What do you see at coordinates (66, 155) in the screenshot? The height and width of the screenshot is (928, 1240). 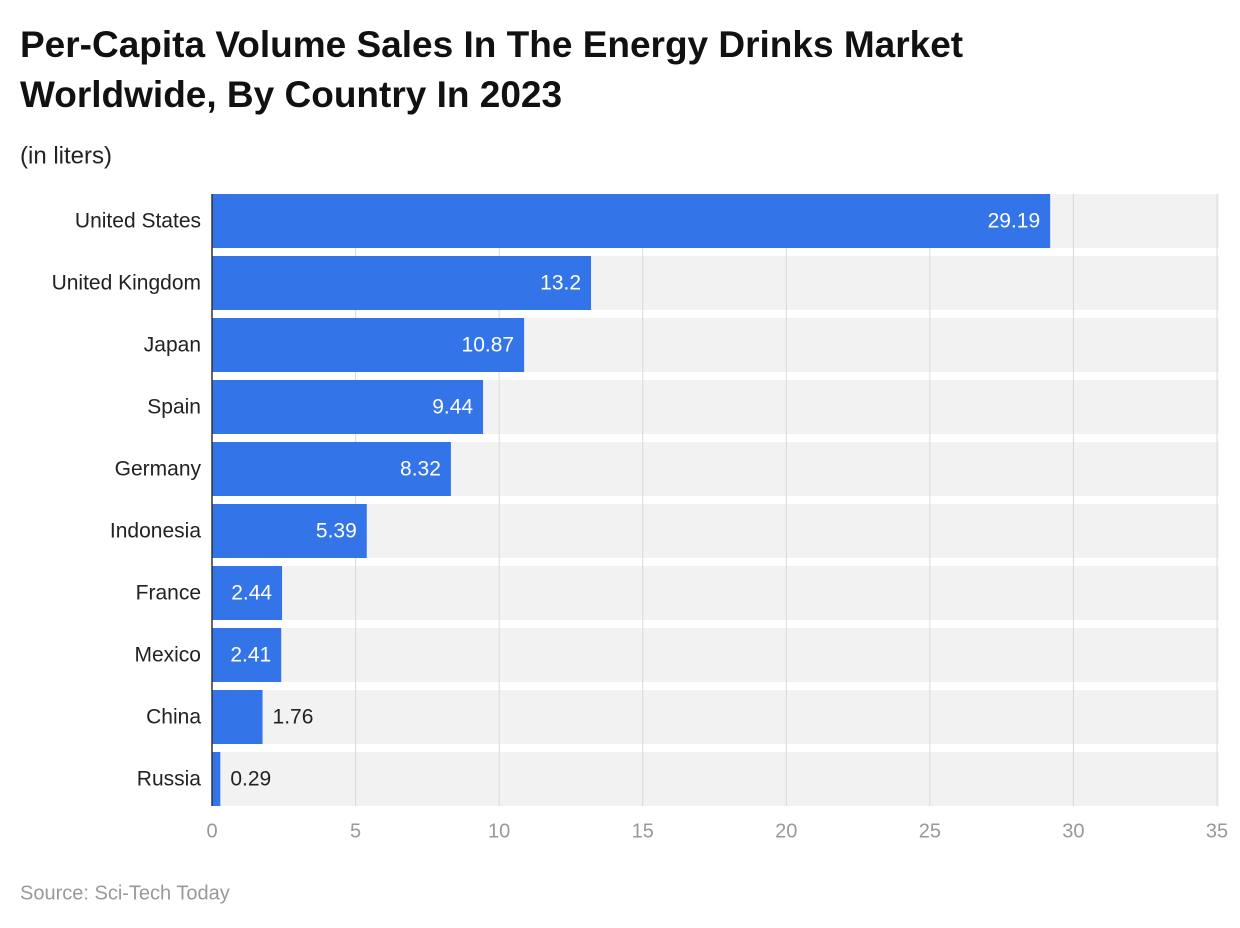 I see `chart-subtitle: (in liters)` at bounding box center [66, 155].